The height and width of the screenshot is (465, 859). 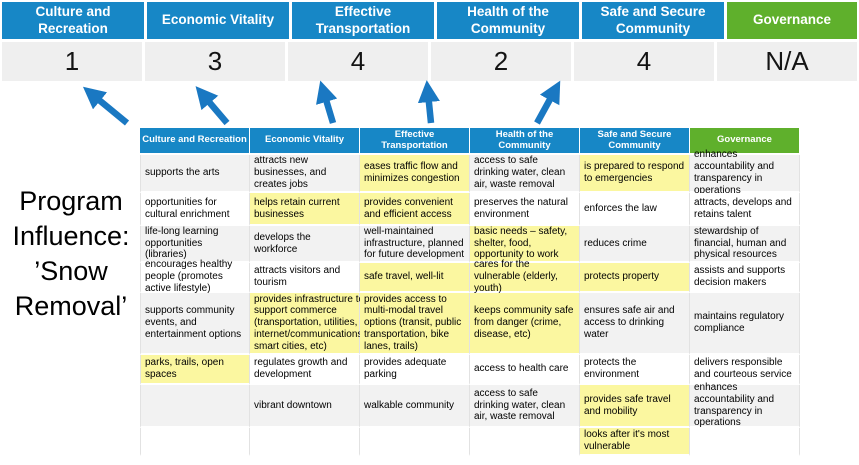 What do you see at coordinates (305, 278) in the screenshot?
I see `matrix-cell: attracts visitors and tourism` at bounding box center [305, 278].